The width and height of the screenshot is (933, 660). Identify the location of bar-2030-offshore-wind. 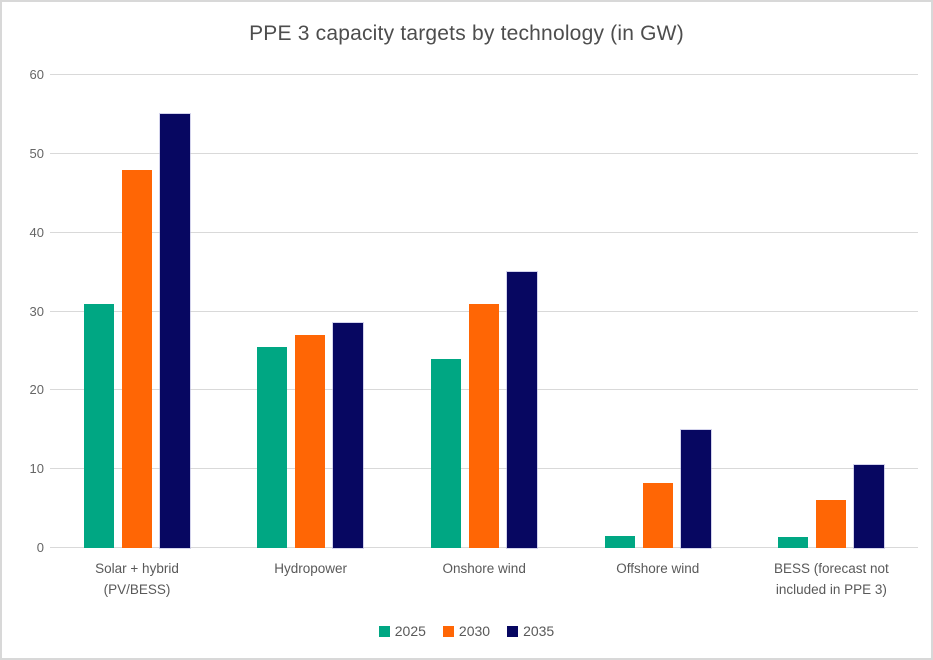
(657, 515).